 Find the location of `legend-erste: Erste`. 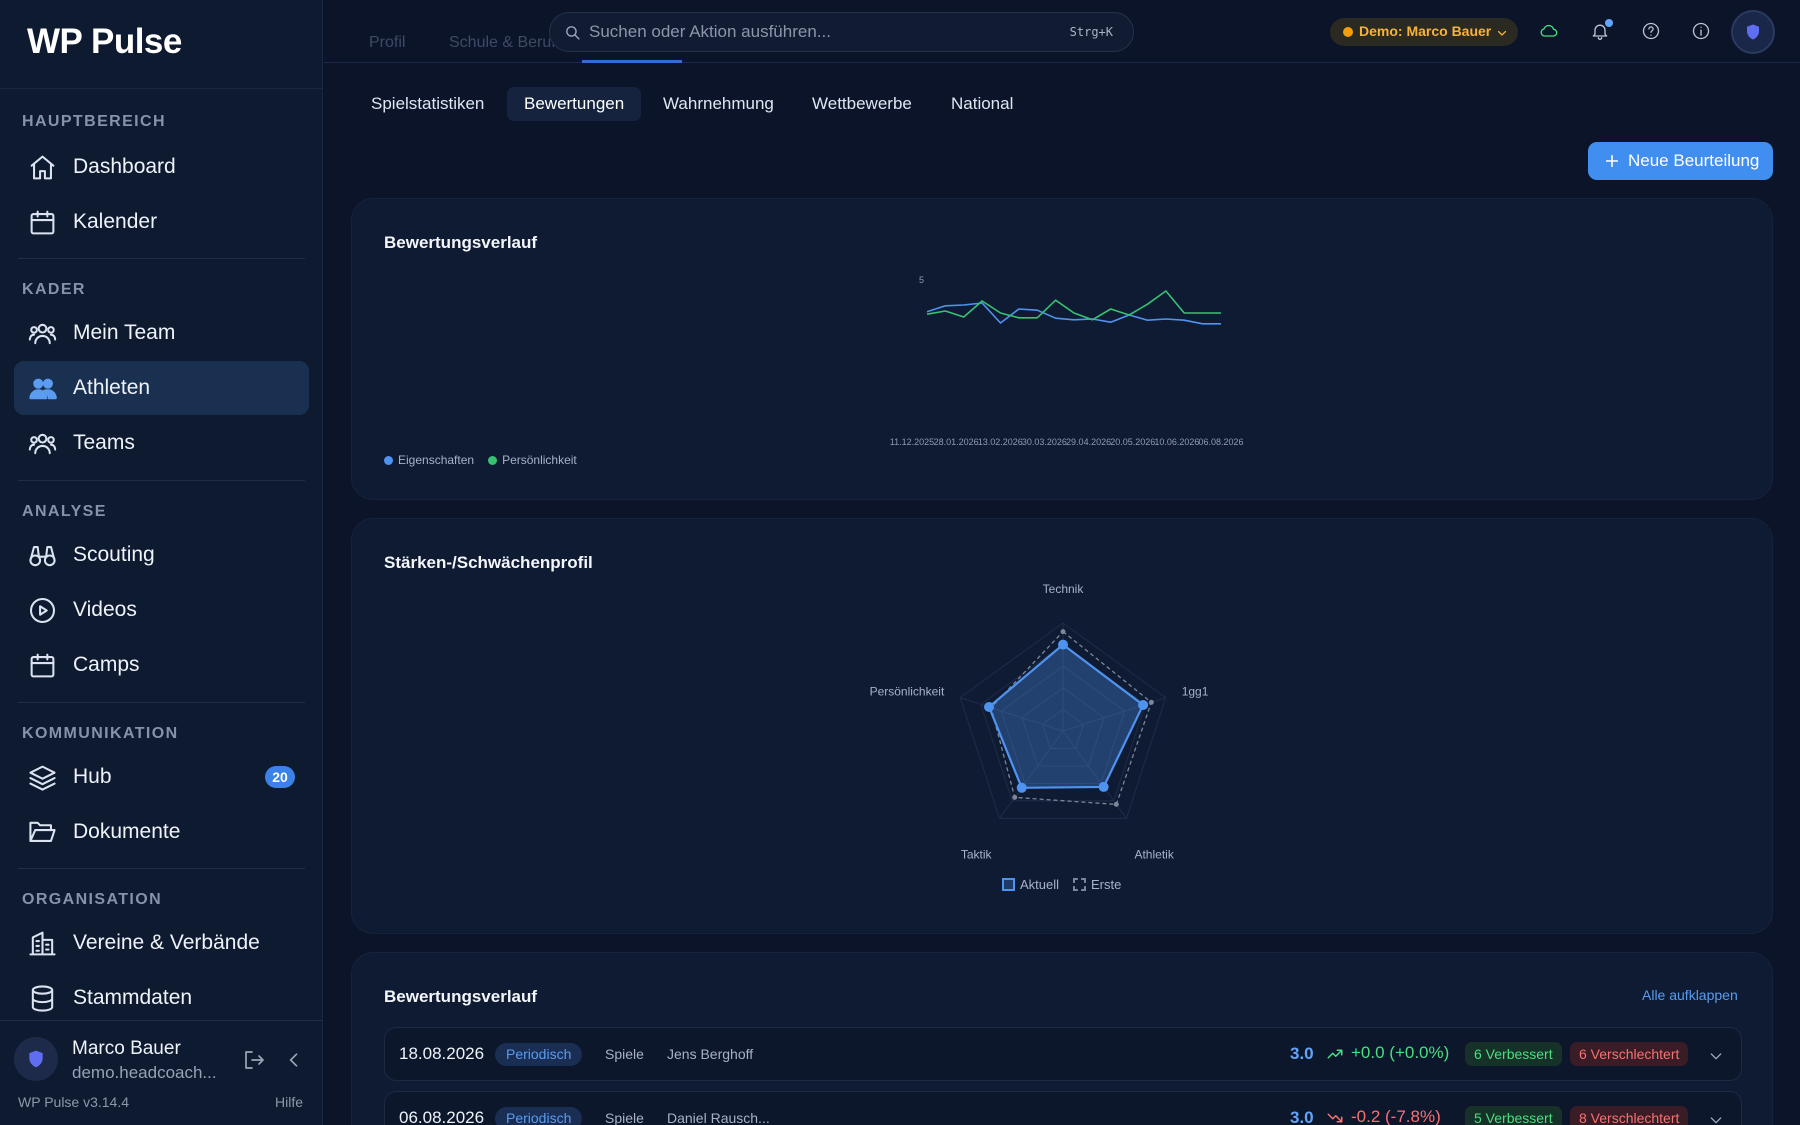

legend-erste: Erste is located at coordinates (1097, 884).